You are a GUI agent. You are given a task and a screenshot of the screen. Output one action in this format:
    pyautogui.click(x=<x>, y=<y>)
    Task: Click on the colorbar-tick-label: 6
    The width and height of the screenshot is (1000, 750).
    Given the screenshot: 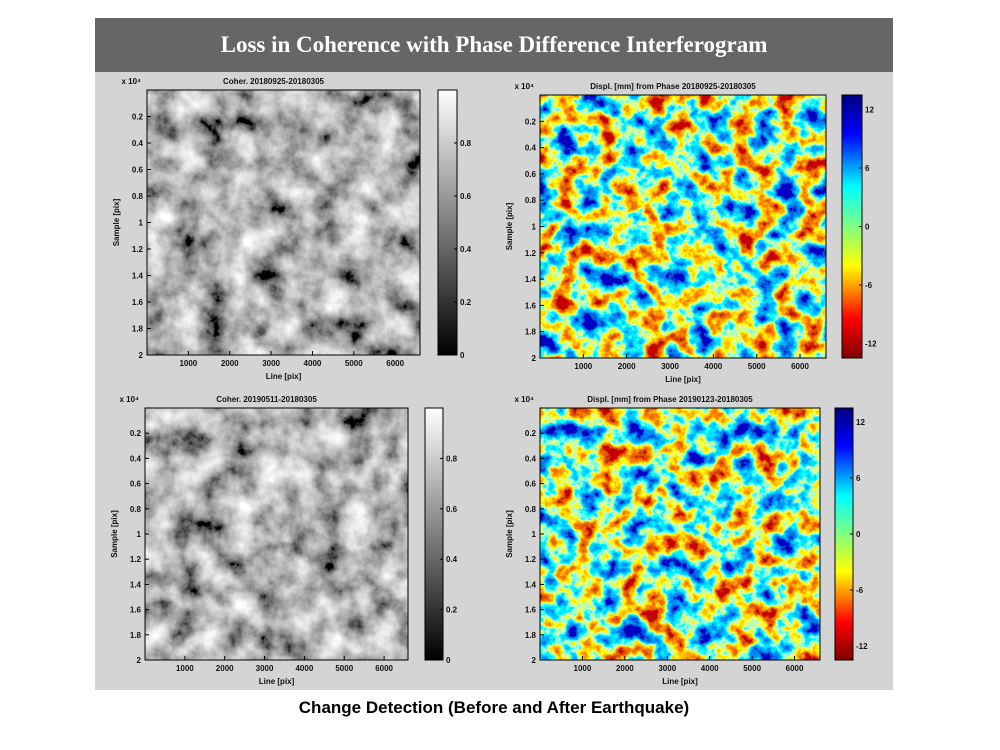 What is the action you would take?
    pyautogui.click(x=858, y=478)
    